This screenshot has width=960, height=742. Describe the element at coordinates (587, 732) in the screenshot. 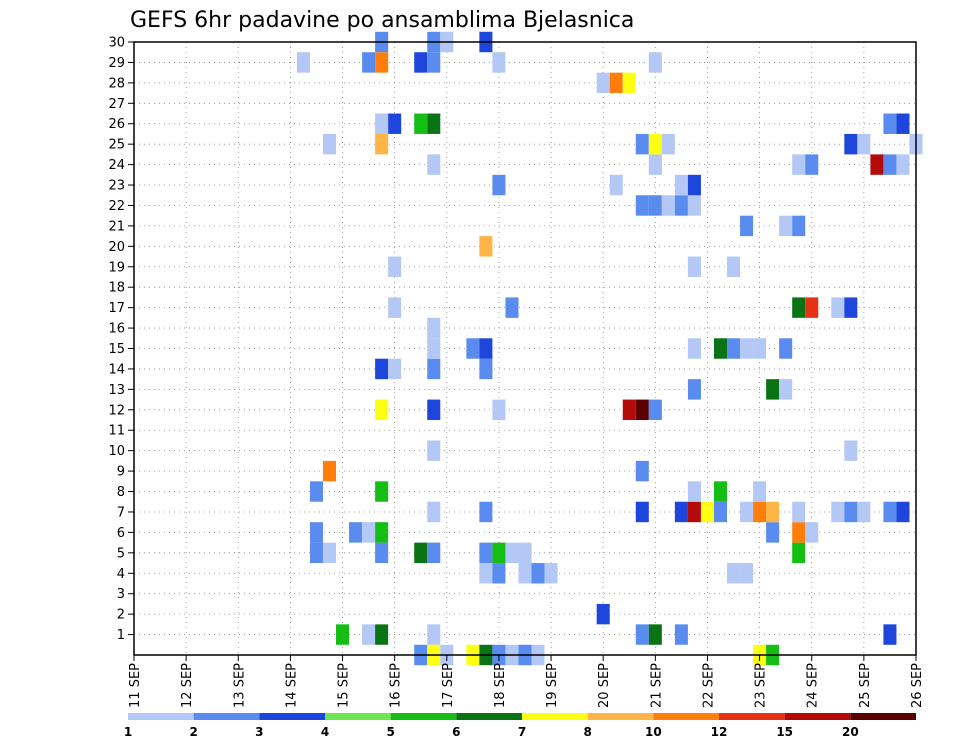

I see `colorbar-label: 8` at that location.